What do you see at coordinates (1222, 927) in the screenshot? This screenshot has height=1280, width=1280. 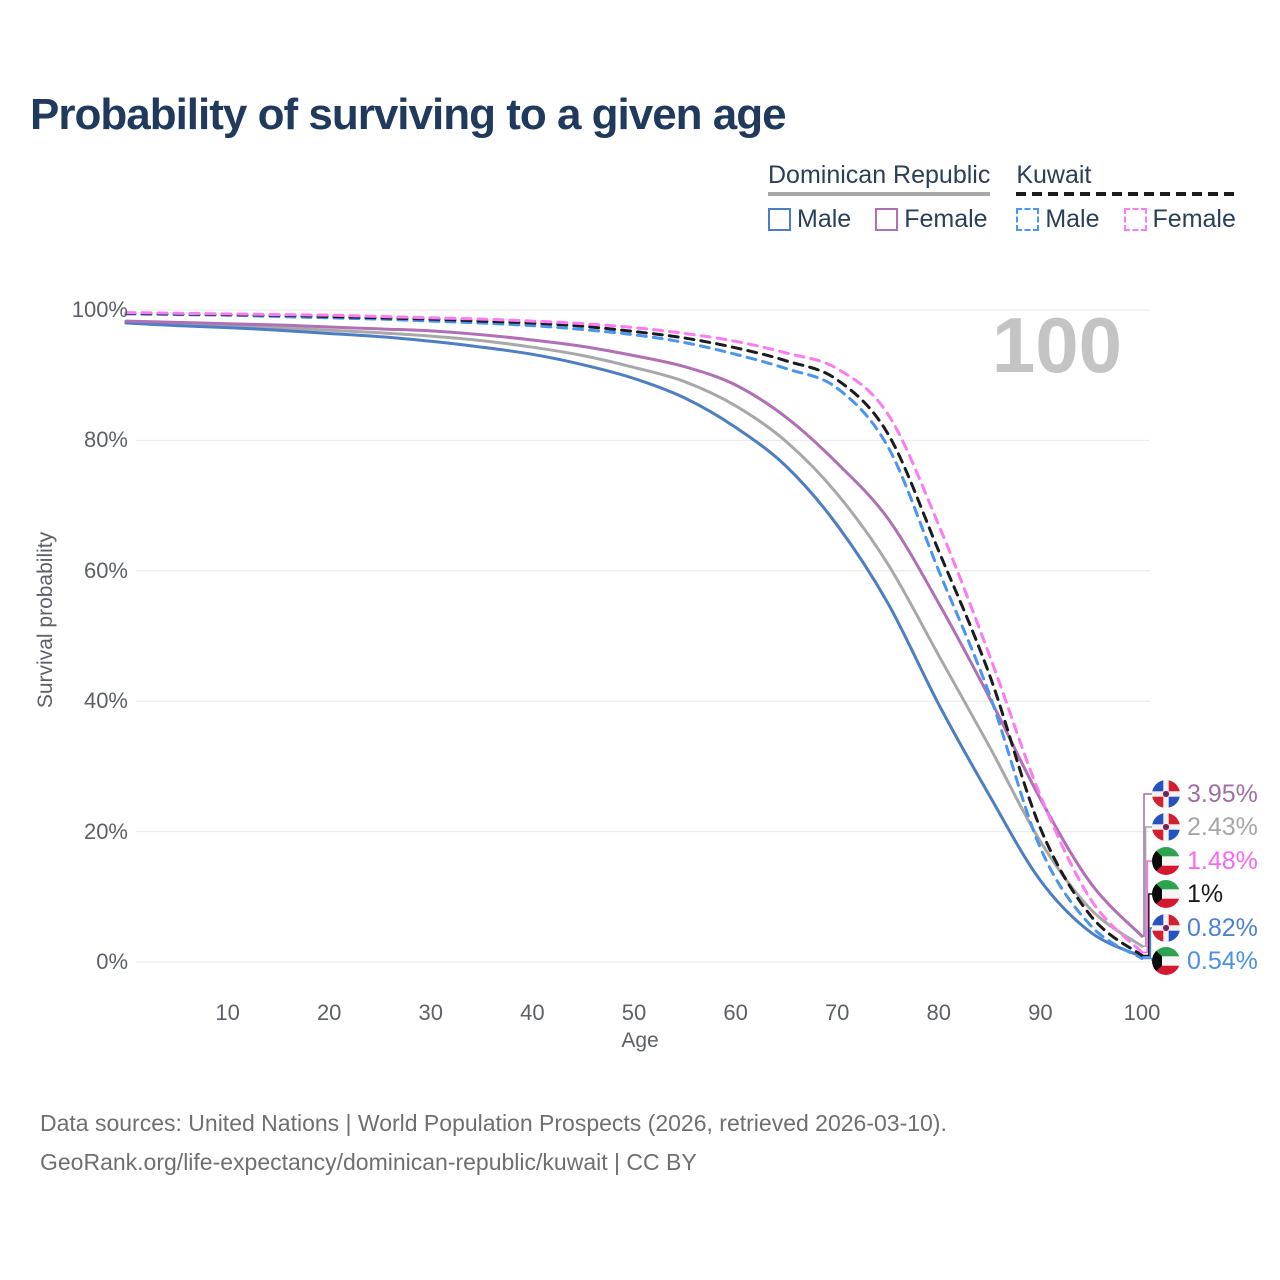 I see `end-label-value: 0.82%` at bounding box center [1222, 927].